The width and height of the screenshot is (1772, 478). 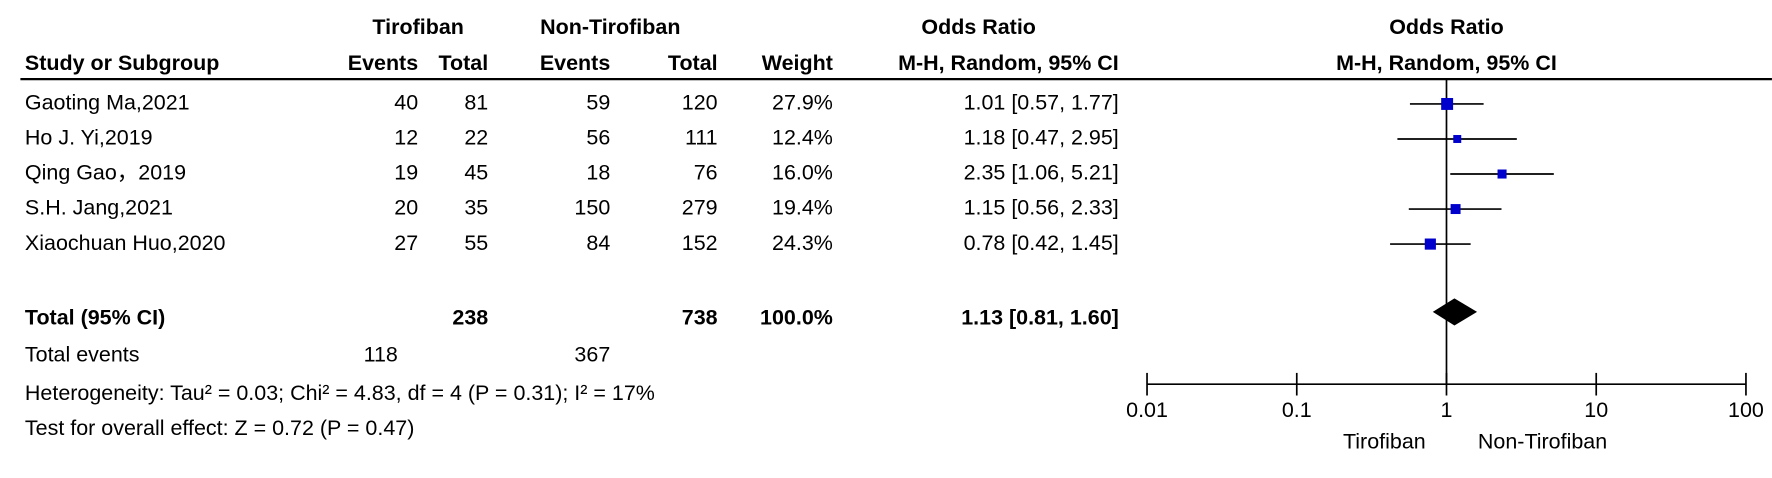 I want to click on group-header: Tirofiban, so click(x=417, y=27).